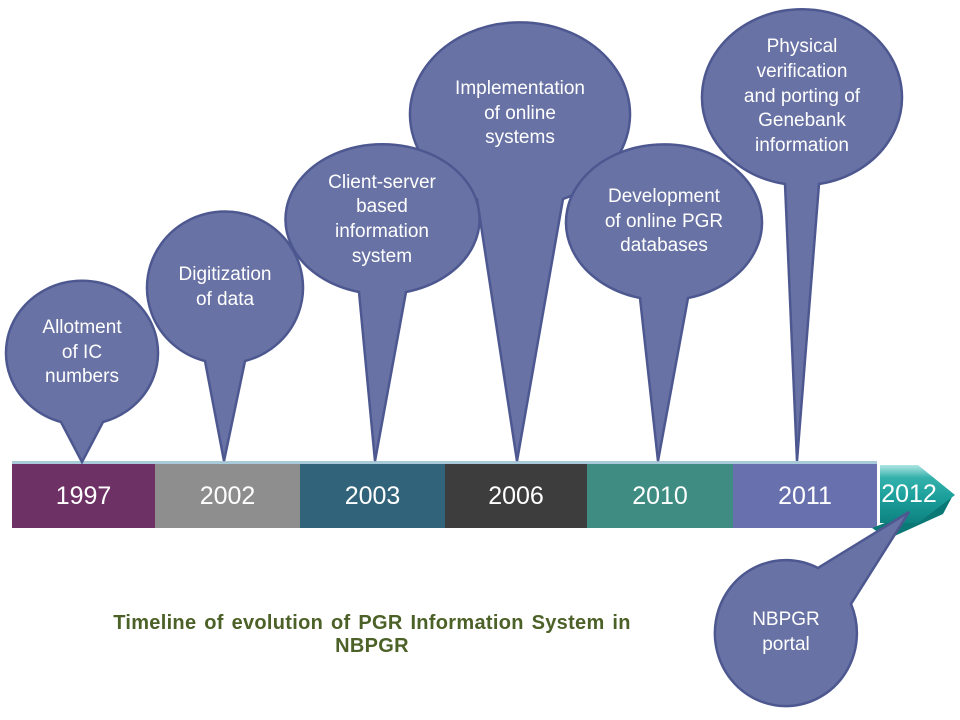  I want to click on segment-2011, so click(805, 496).